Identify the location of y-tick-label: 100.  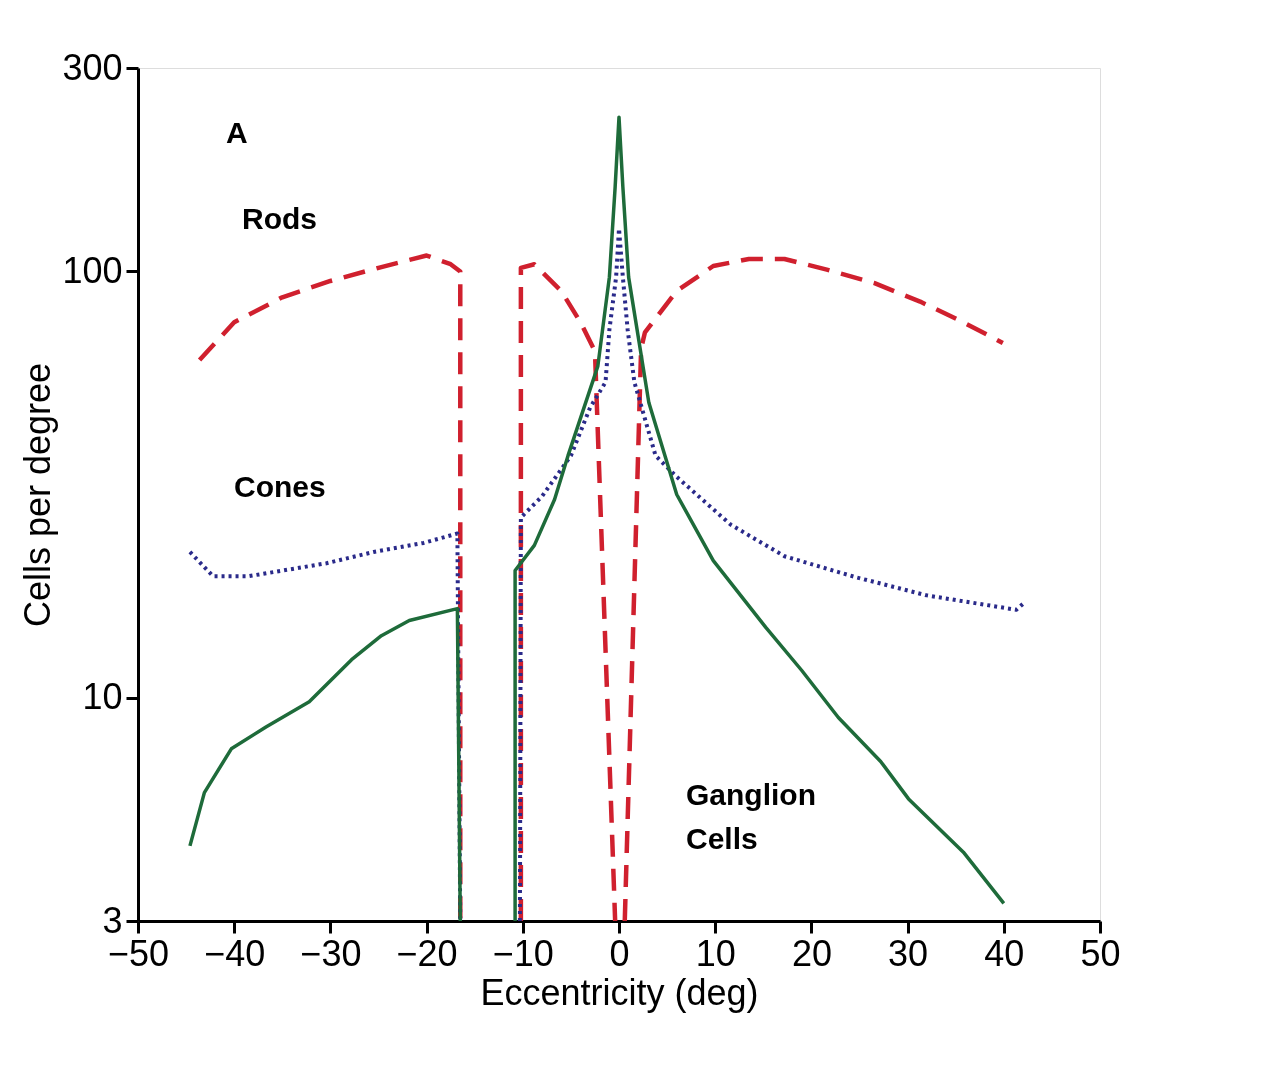
(92, 270).